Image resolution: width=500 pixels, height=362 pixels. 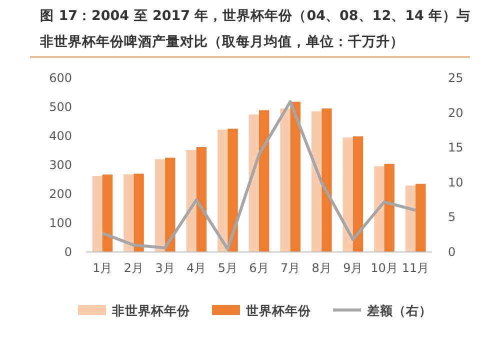 What do you see at coordinates (452, 252) in the screenshot?
I see `y2-tick-label: 0` at bounding box center [452, 252].